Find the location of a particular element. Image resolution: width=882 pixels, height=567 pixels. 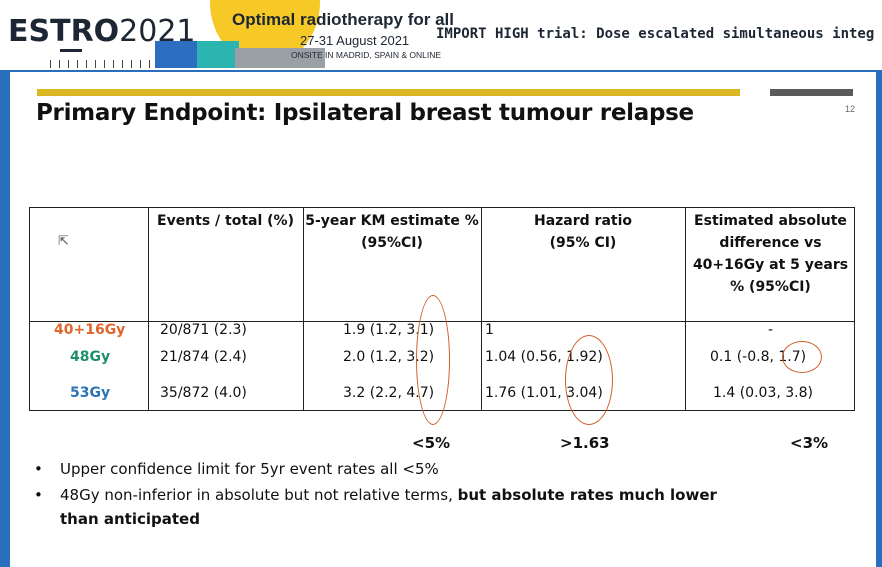

header-km-text: 5-year KM estimate % (95%CI) is located at coordinates (392, 232).